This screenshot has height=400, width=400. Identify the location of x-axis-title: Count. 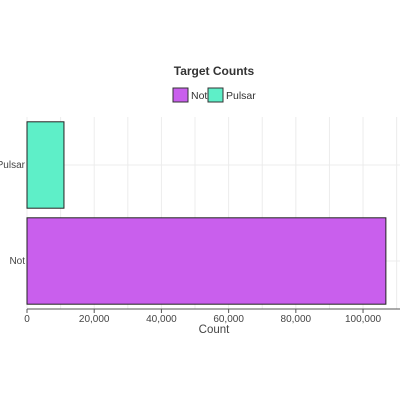
(214, 330).